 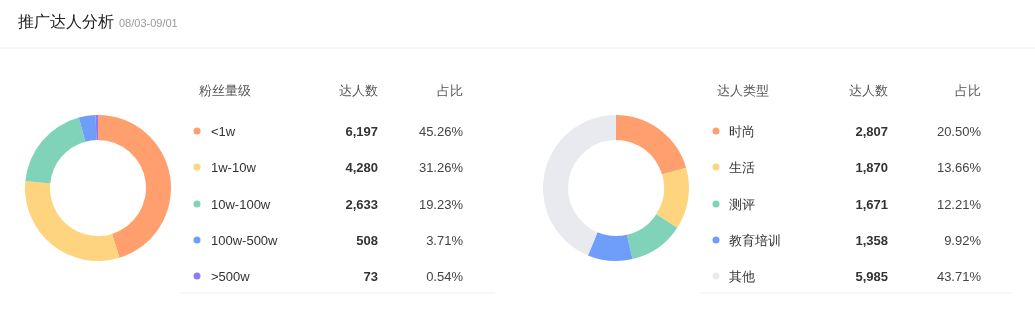 I want to click on data-label: 508, so click(x=367, y=240).